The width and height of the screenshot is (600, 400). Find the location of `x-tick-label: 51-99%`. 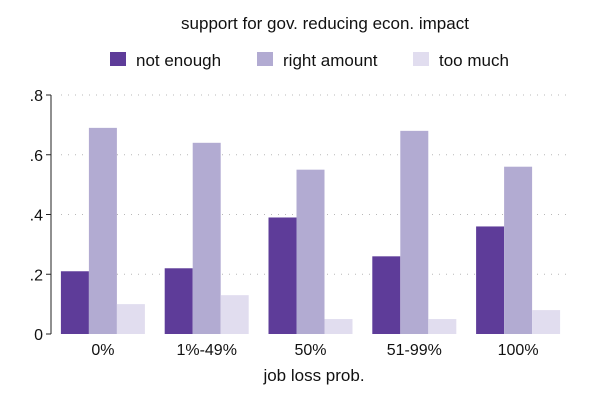

x-tick-label: 51-99% is located at coordinates (414, 350).